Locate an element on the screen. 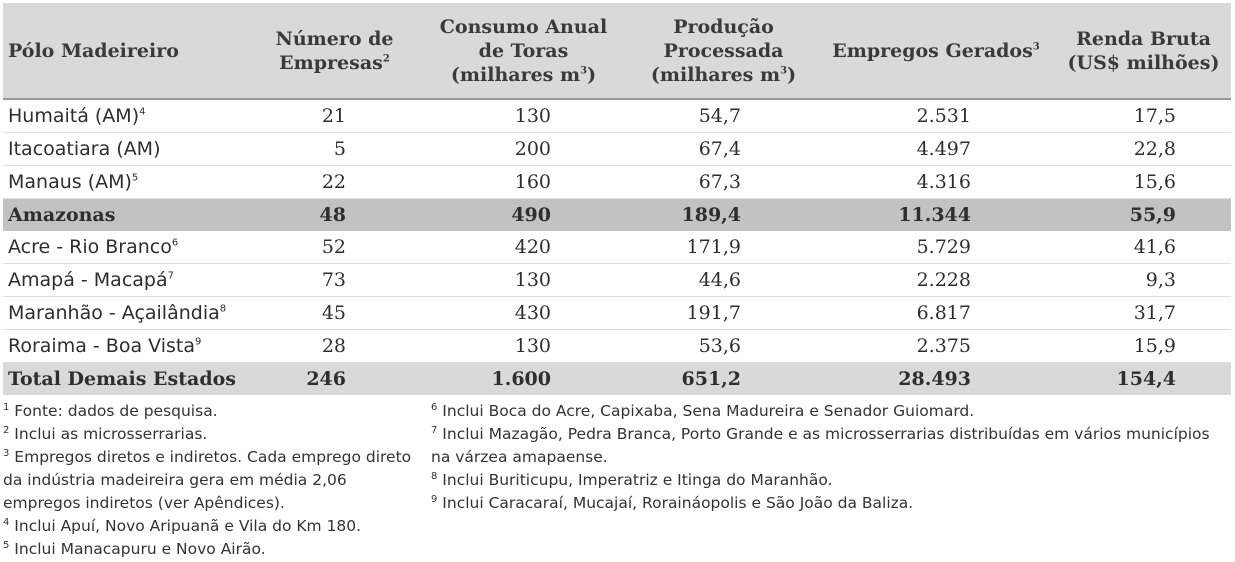 The width and height of the screenshot is (1235, 562). header-renda-bruta: Renda Bruta (US$ milhões) is located at coordinates (1143, 51).